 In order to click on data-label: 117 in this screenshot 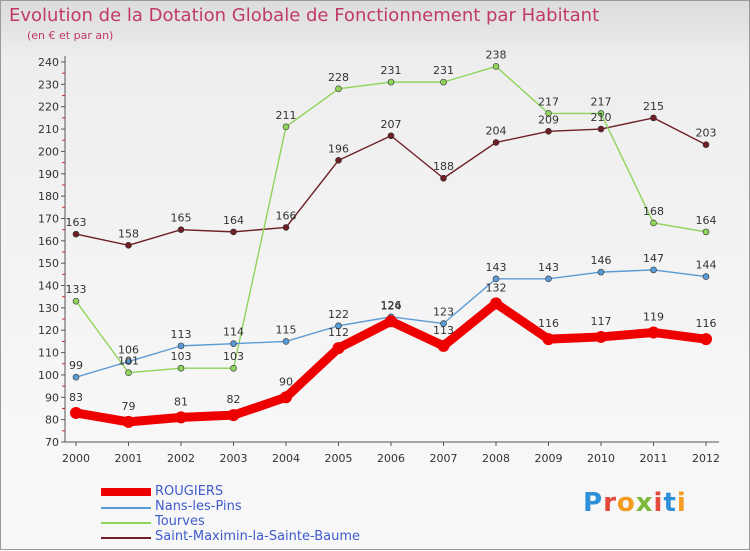, I will do `click(601, 321)`.